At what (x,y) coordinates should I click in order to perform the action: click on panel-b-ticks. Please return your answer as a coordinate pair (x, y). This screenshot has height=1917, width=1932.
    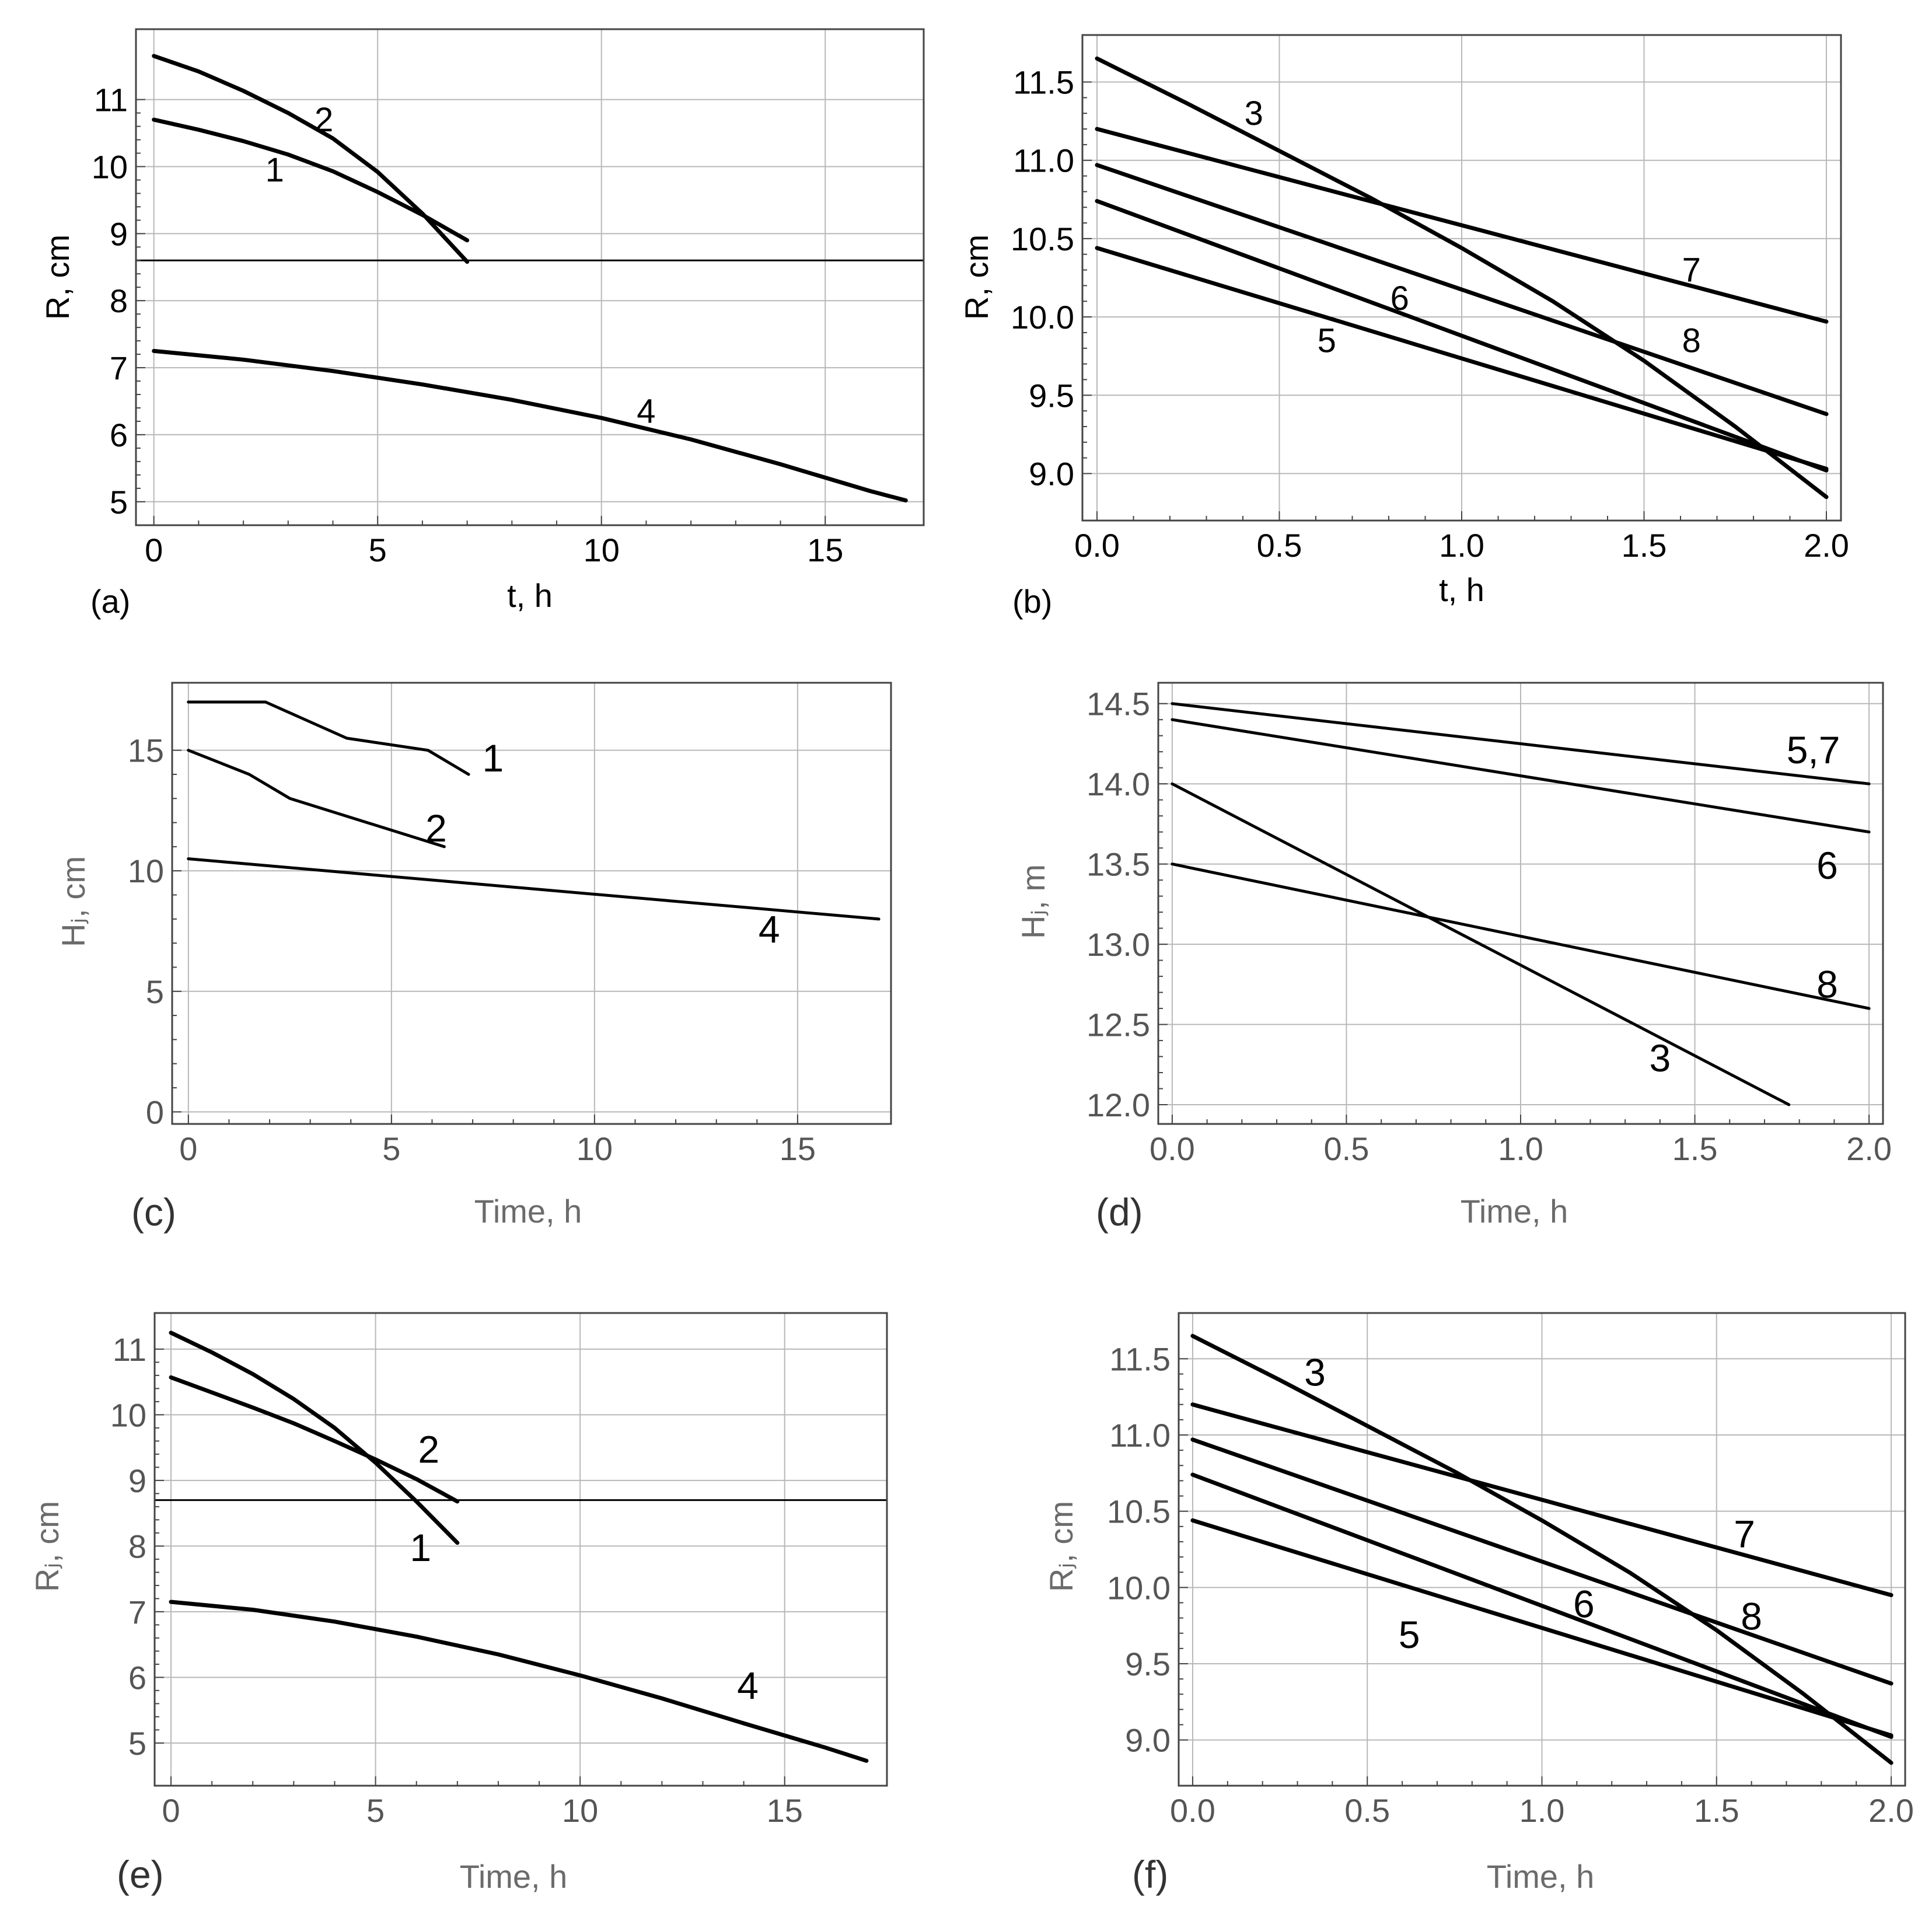
    Looking at the image, I should click on (1454, 301).